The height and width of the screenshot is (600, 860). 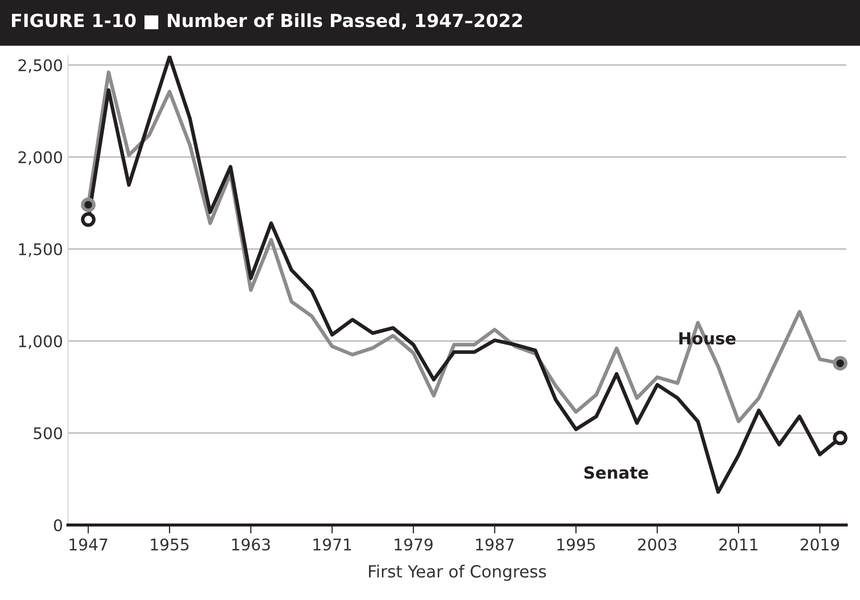 I want to click on x-tick-label: 2011, so click(x=738, y=544).